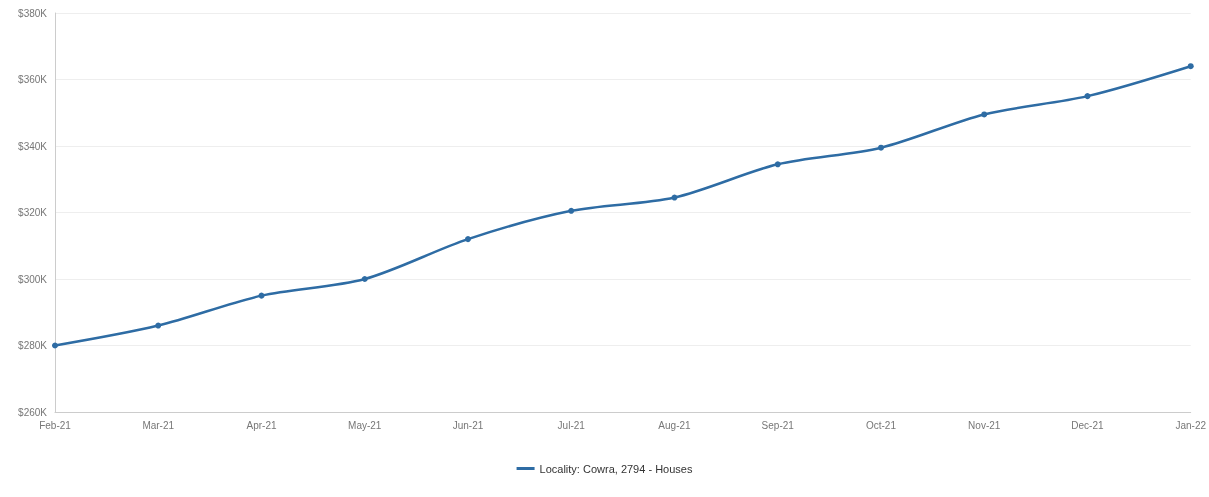  Describe the element at coordinates (33, 13) in the screenshot. I see `y-tick-label: $380K` at that location.